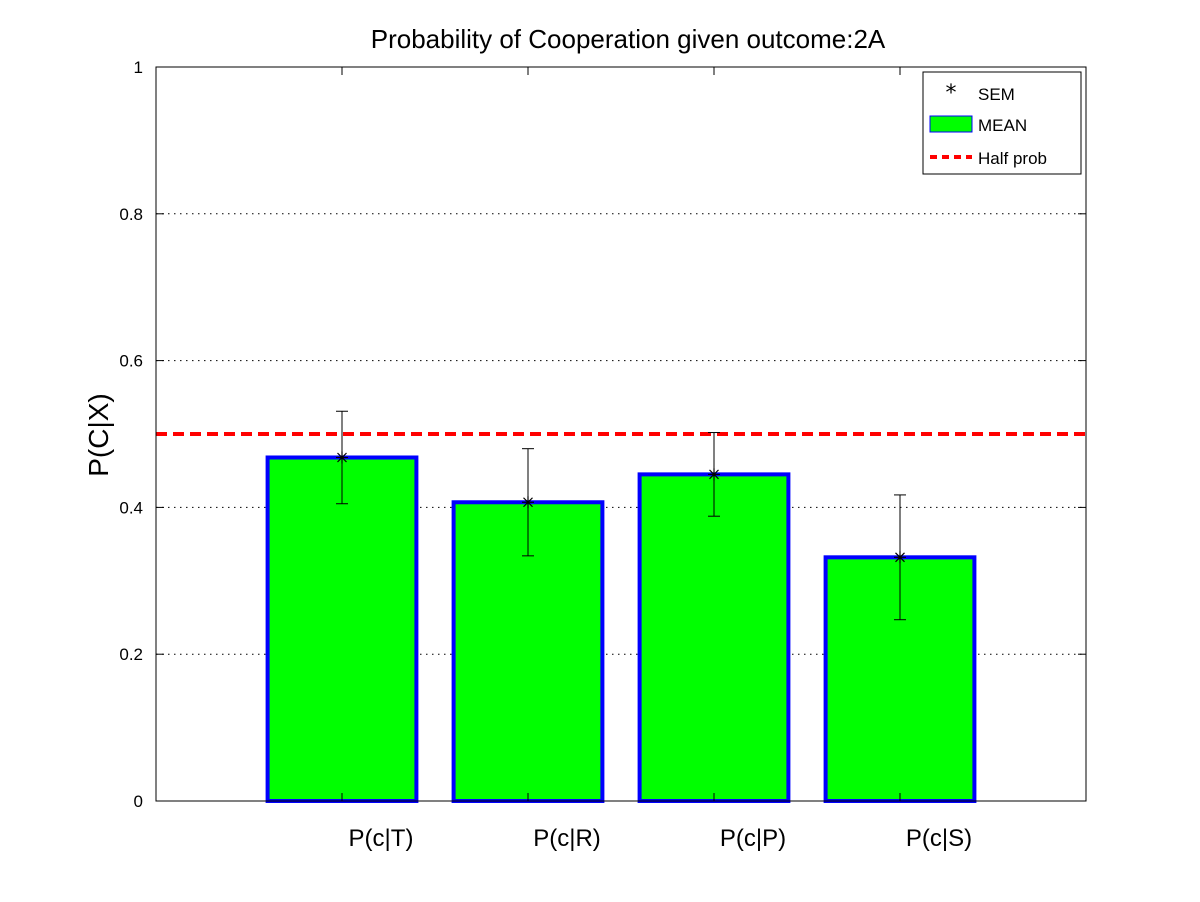 This screenshot has width=1200, height=902. Describe the element at coordinates (138, 67) in the screenshot. I see `y-tick-label: 1` at that location.